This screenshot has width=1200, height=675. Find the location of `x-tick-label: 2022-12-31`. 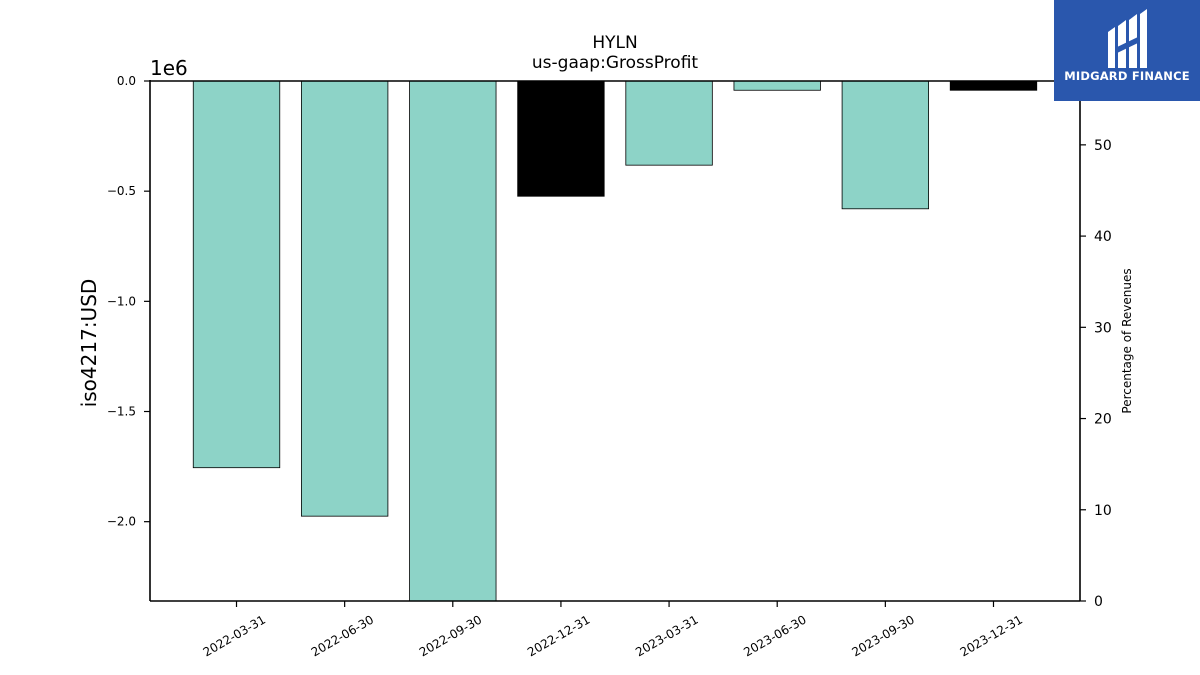

x-tick-label: 2022-12-31 is located at coordinates (558, 635).